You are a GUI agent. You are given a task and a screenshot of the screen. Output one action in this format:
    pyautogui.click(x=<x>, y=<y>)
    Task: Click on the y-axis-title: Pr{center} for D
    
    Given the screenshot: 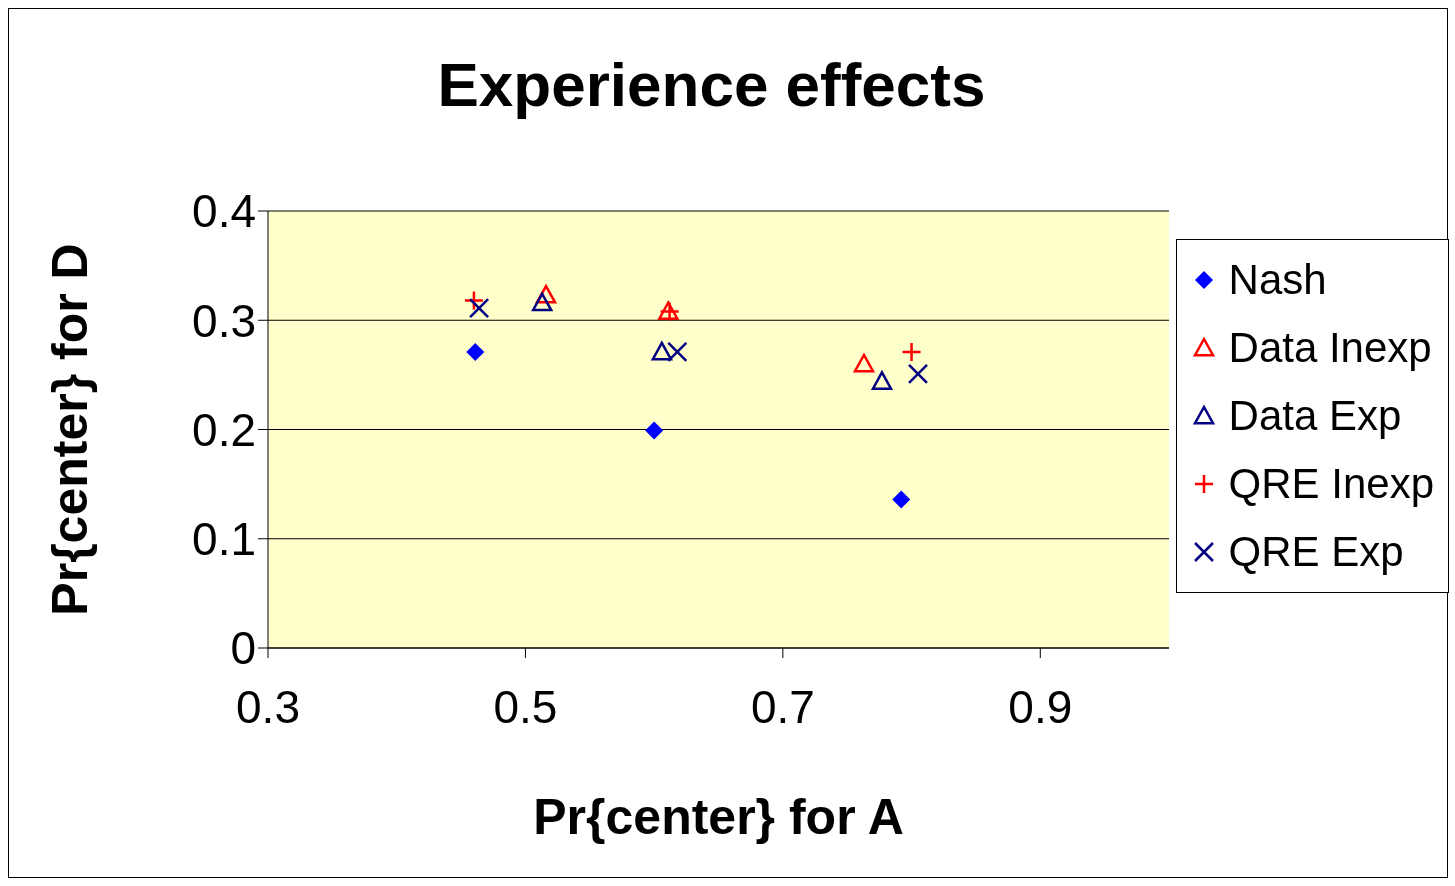 What is the action you would take?
    pyautogui.click(x=69, y=429)
    